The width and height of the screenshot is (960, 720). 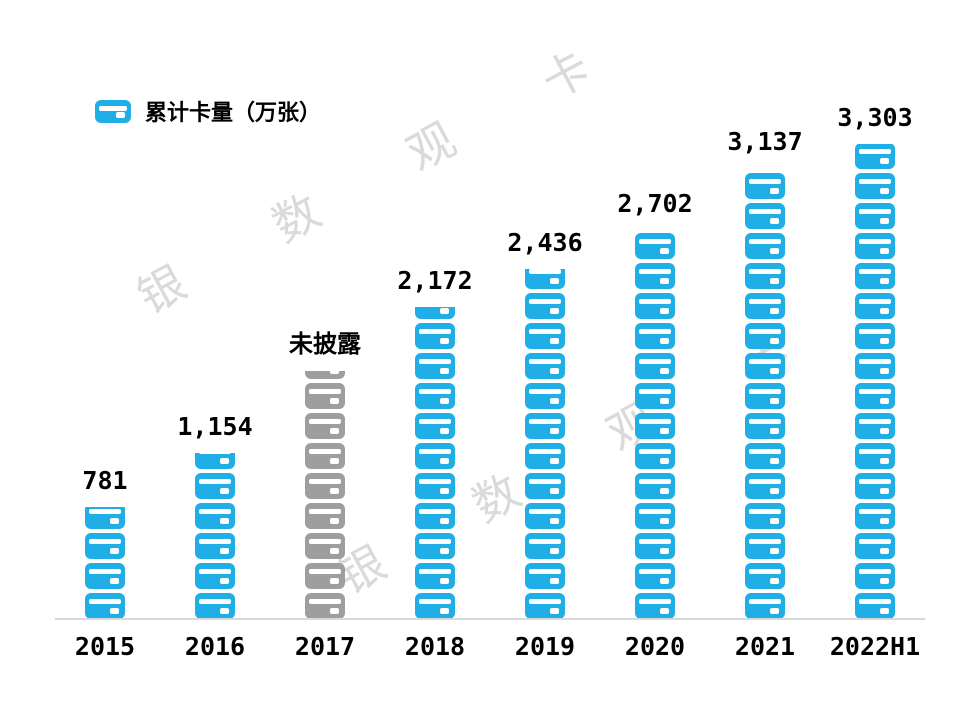 I want to click on value-label: 2,172, so click(x=435, y=280).